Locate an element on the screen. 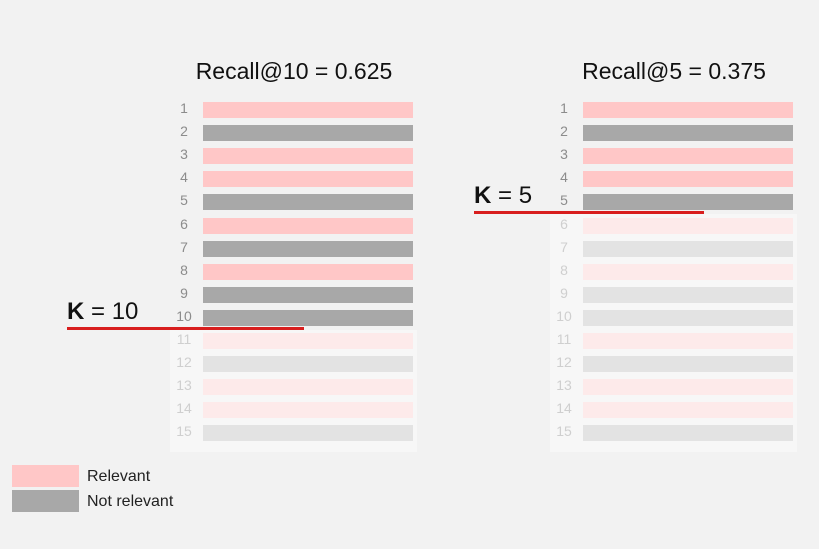 This screenshot has height=549, width=819. recall-at-5-title: Recall@5 = 0.375 is located at coordinates (674, 71).